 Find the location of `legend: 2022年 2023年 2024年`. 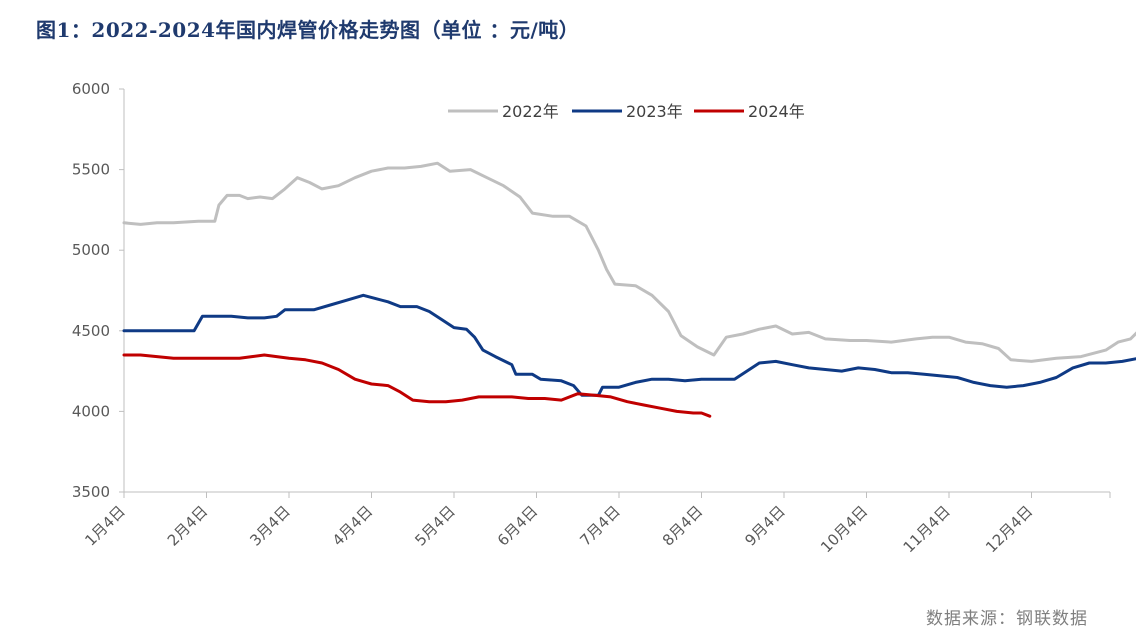

legend: 2022年 2023年 2024年 is located at coordinates (626, 111).